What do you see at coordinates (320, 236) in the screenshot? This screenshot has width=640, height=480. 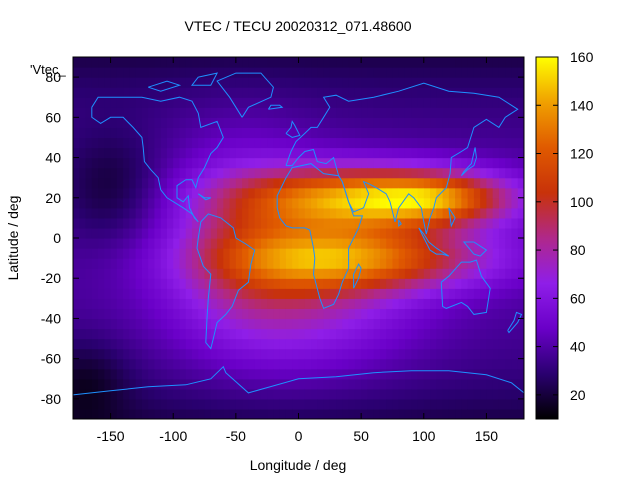 I see `coastline` at bounding box center [320, 236].